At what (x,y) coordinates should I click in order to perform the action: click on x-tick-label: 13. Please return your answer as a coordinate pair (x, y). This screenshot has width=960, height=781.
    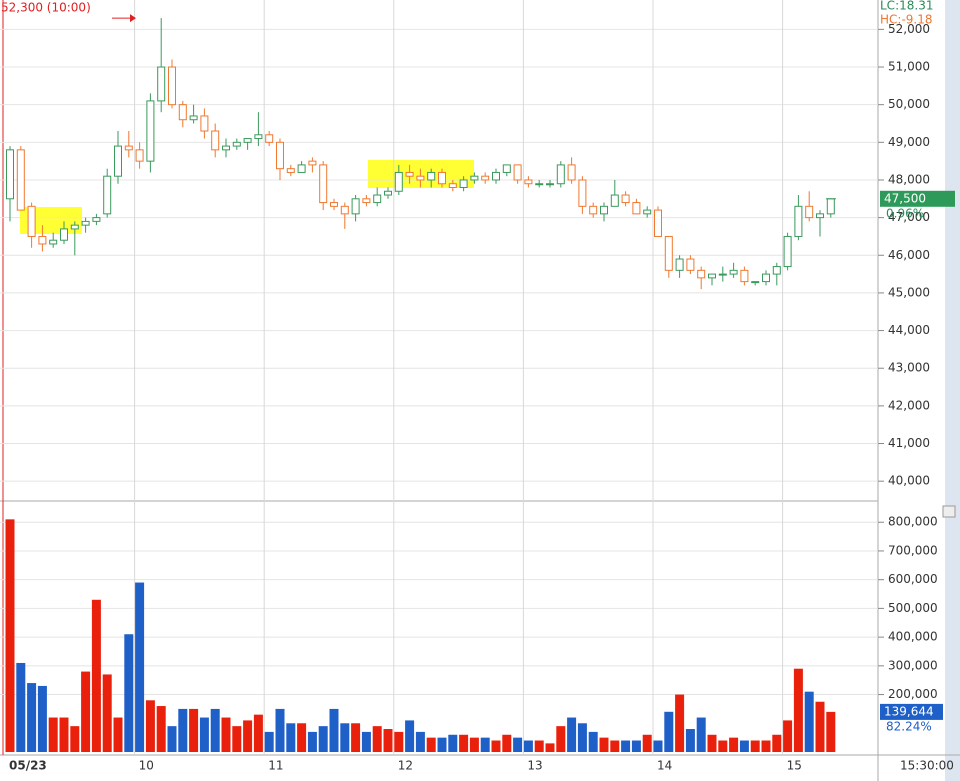
    Looking at the image, I should click on (534, 766).